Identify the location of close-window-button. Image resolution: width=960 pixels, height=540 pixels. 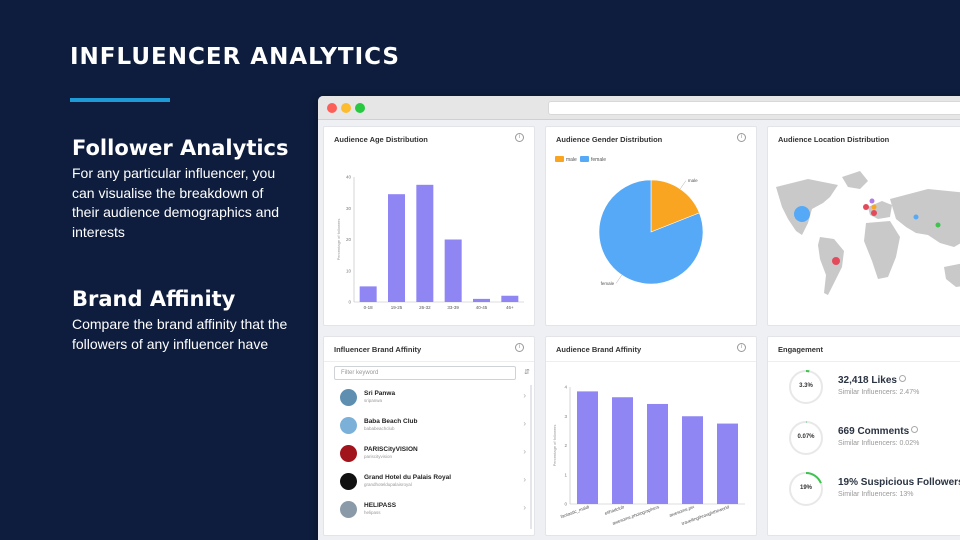
(332, 108).